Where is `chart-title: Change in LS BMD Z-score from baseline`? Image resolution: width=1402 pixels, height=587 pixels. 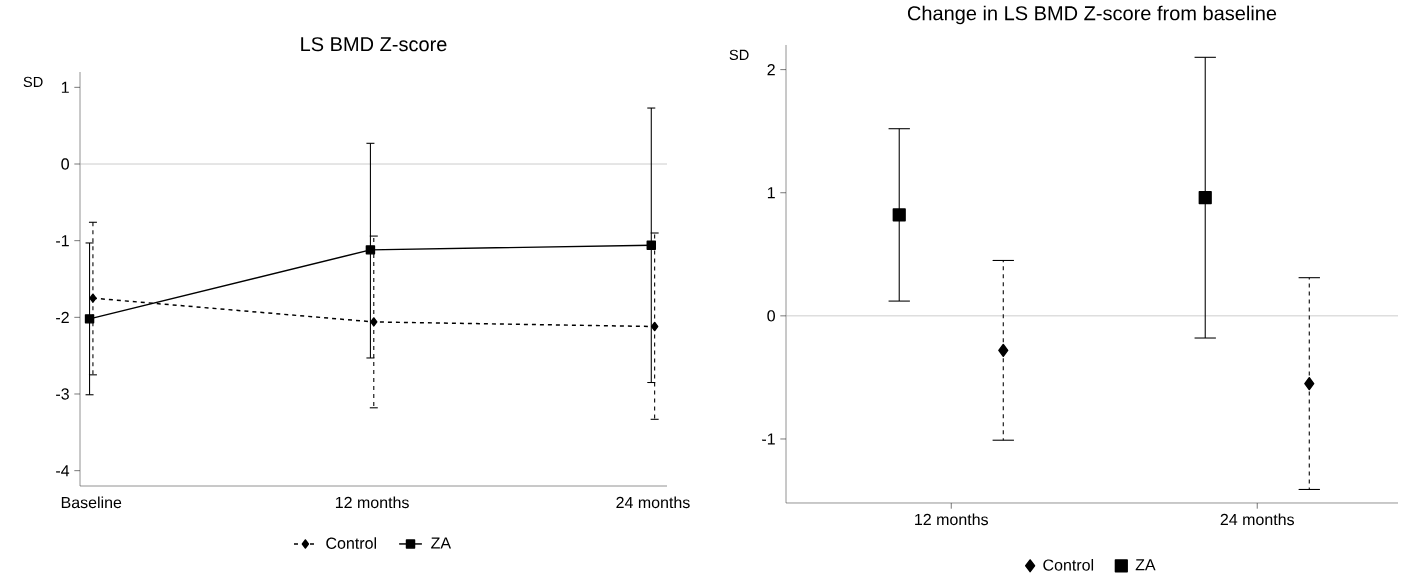 chart-title: Change in LS BMD Z-score from baseline is located at coordinates (1092, 15).